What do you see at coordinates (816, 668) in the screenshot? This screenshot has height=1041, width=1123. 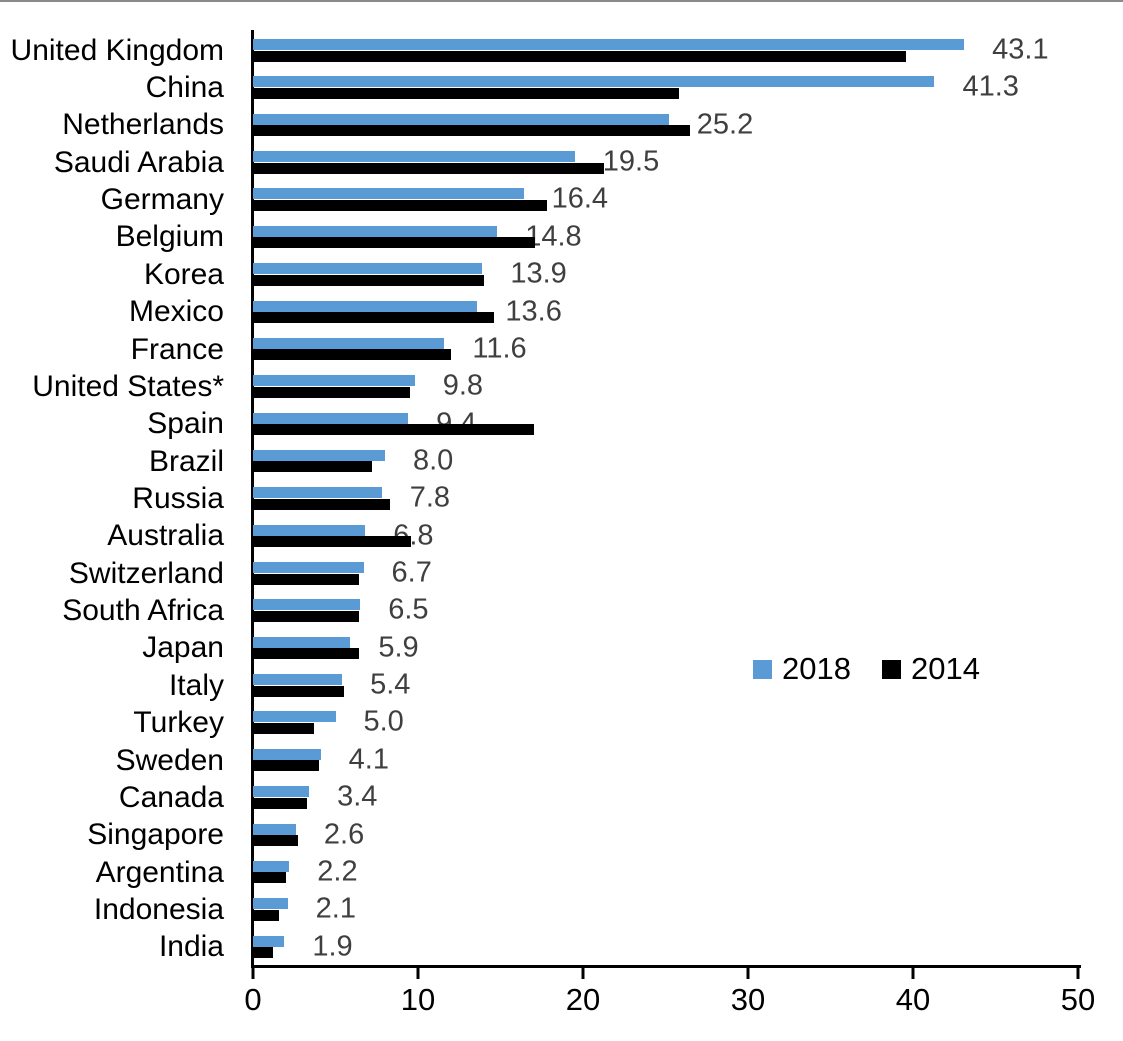 I see `legend-label-2018: 2018` at bounding box center [816, 668].